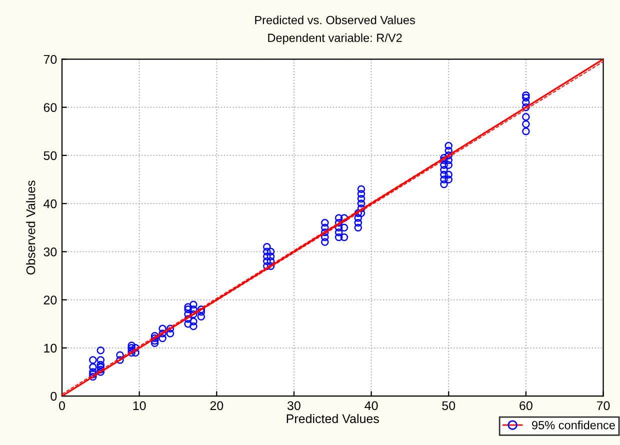 This screenshot has height=445, width=620. Describe the element at coordinates (50, 300) in the screenshot. I see `y-tick-label: 20` at that location.